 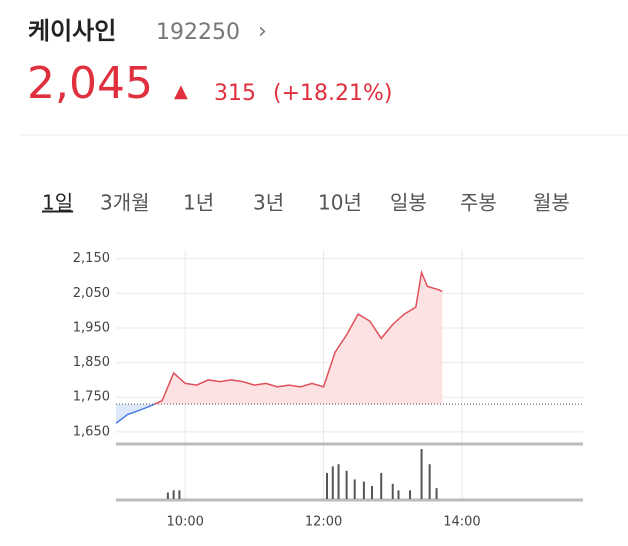 What do you see at coordinates (408, 203) in the screenshot?
I see `tab: 일봉` at bounding box center [408, 203].